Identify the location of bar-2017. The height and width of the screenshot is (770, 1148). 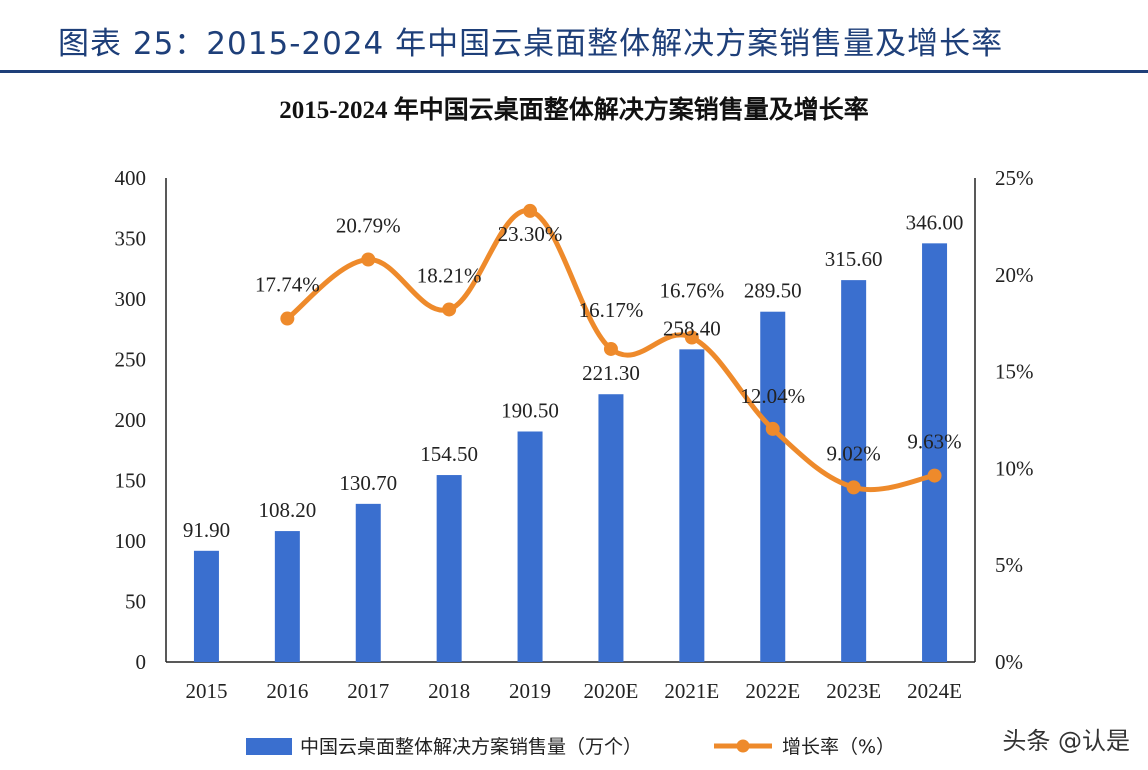
(368, 582).